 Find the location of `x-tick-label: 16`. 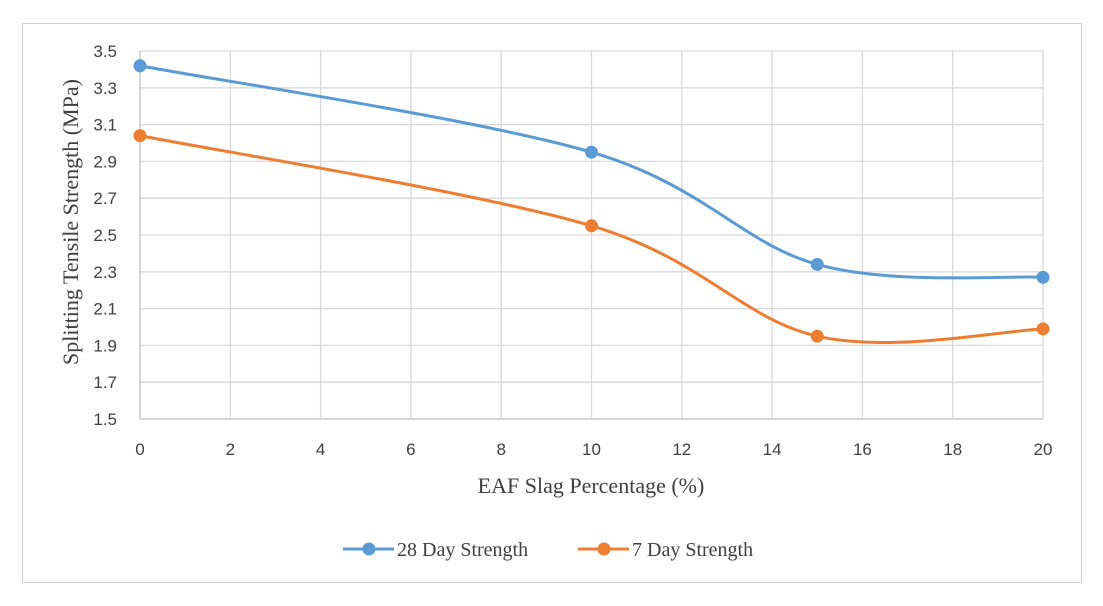

x-tick-label: 16 is located at coordinates (862, 449).